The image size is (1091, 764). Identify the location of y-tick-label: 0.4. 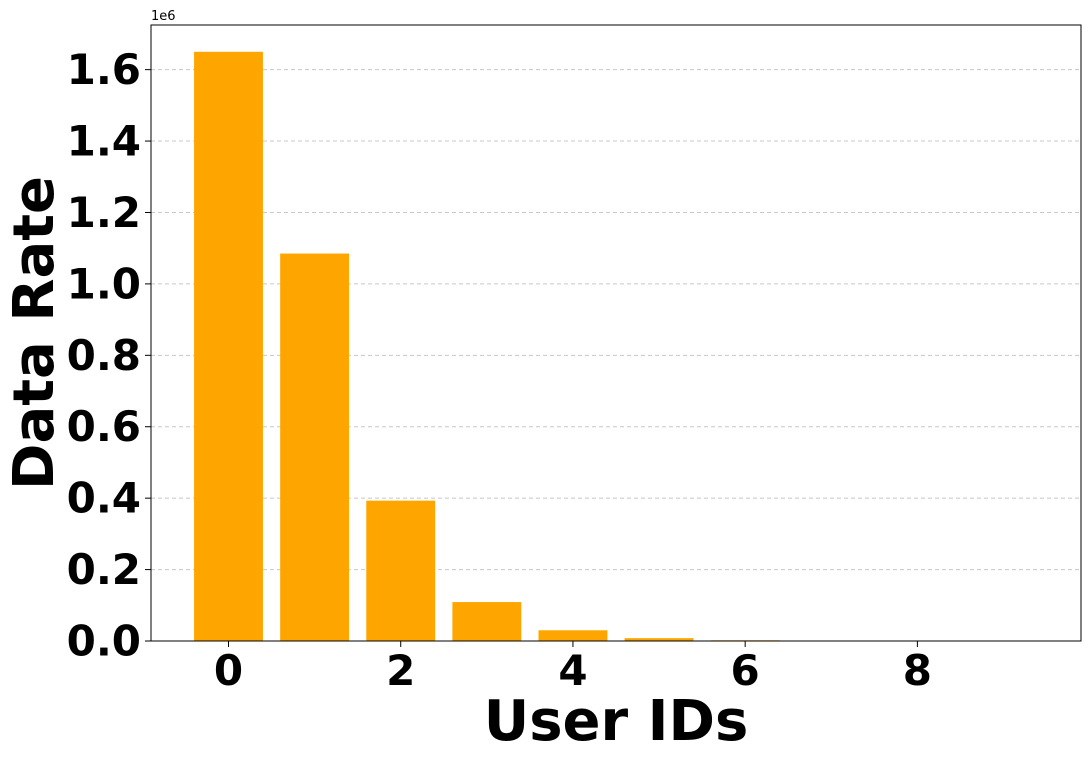
(104, 498).